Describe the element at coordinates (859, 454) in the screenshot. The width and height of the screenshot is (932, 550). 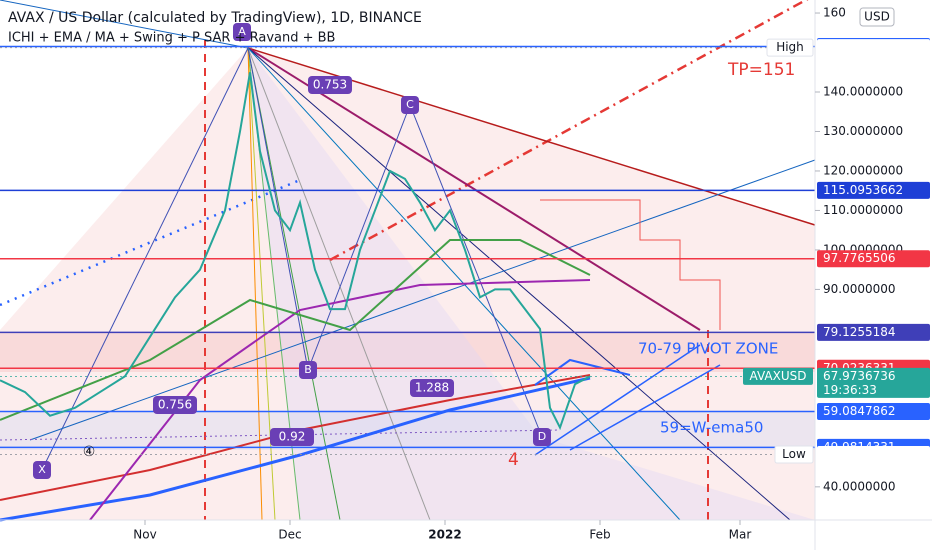
I see `price-label: 48.1742777` at that location.